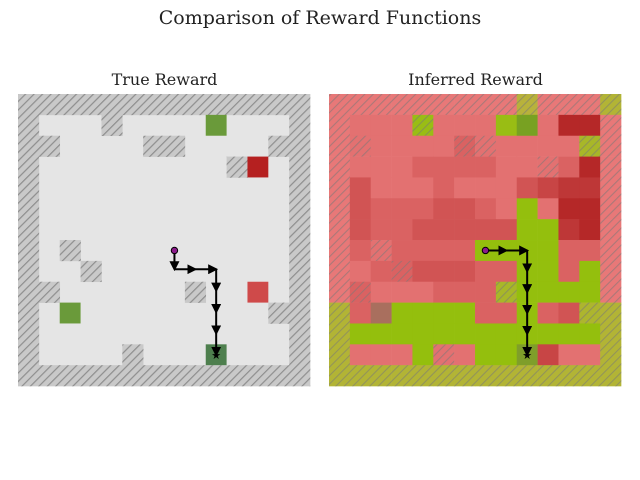 This screenshot has height=480, width=640. I want to click on inferred-reward-start-marker, so click(485, 250).